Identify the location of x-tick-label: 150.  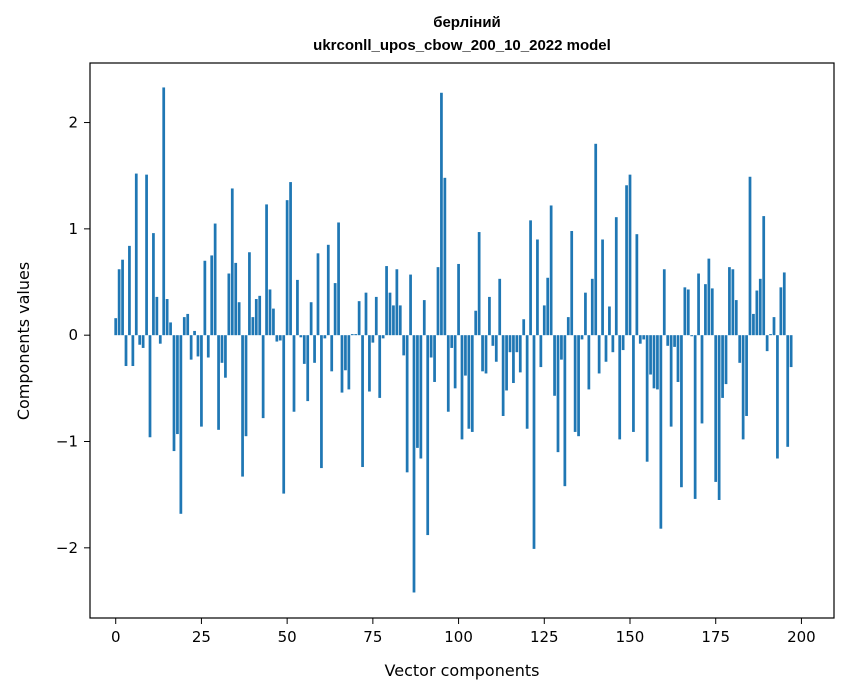
(630, 637).